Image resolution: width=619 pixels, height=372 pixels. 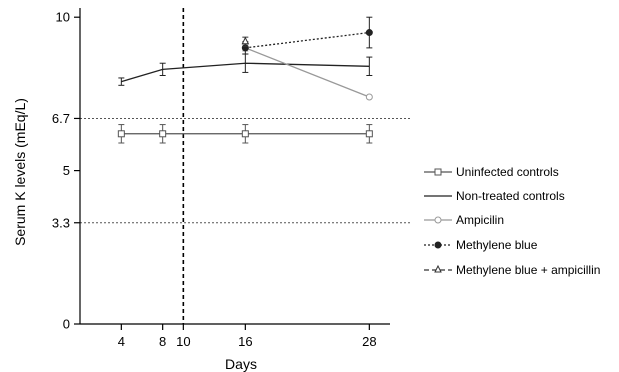 I want to click on x-axis-title: Days, so click(x=241, y=364).